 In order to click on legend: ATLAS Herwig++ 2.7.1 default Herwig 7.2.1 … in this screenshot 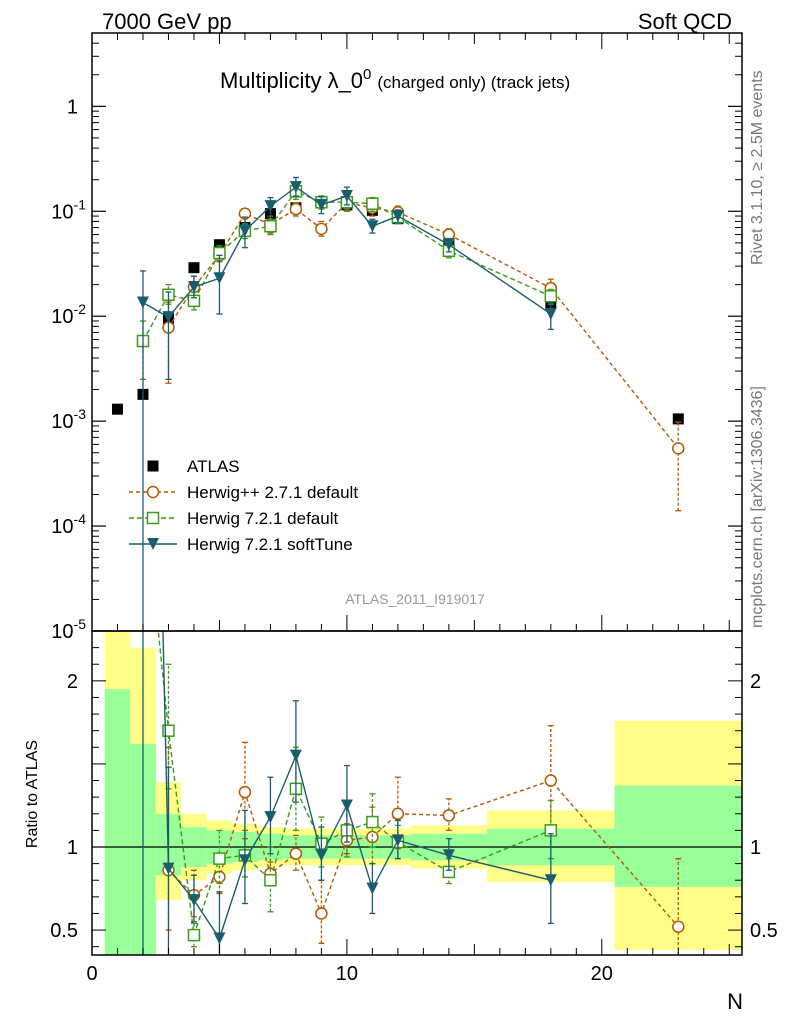, I will do `click(243, 505)`.